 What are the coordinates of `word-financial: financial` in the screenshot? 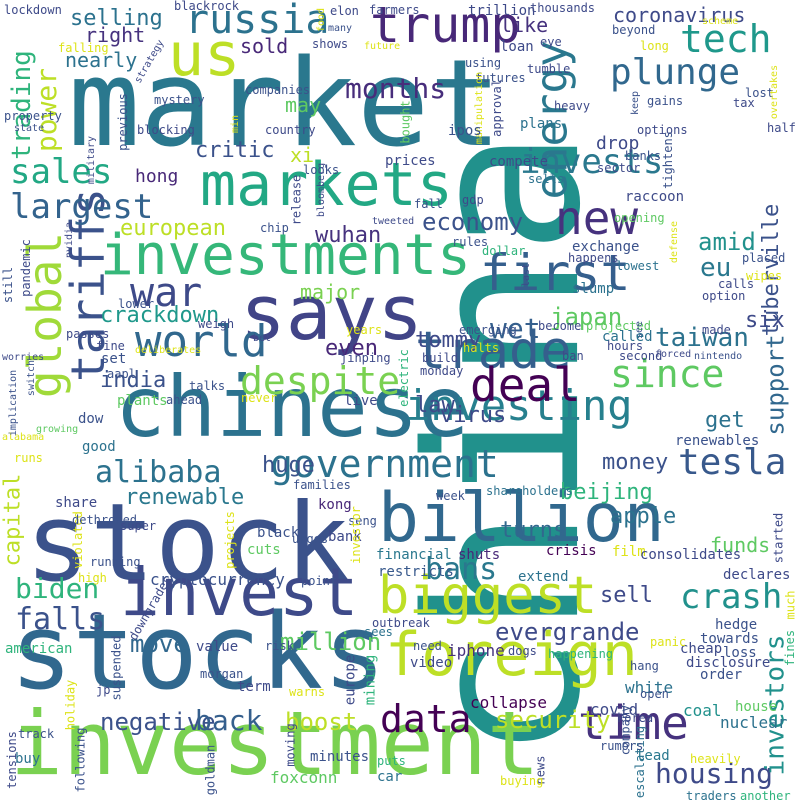 It's located at (414, 555).